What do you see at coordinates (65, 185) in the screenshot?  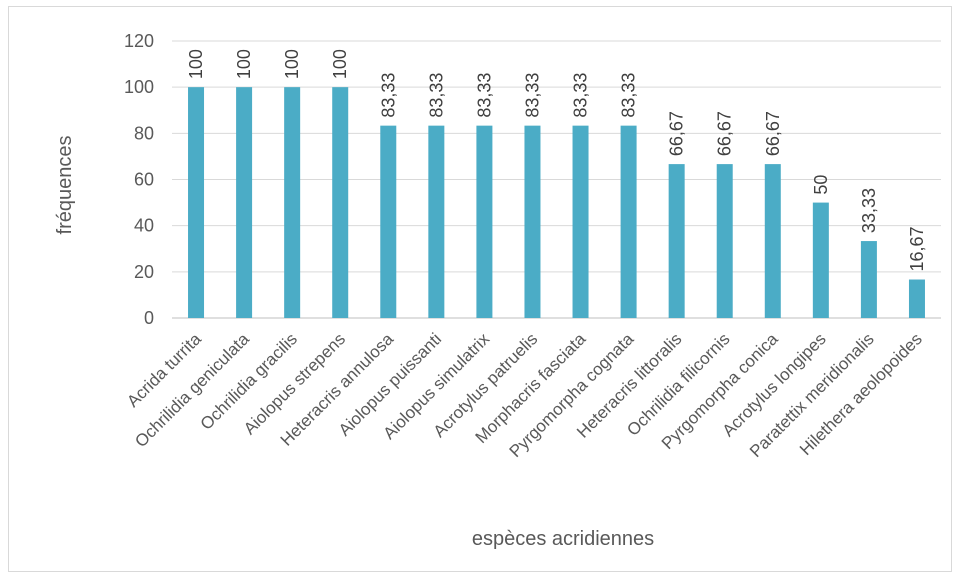 I see `y-axis-title: fréquences` at bounding box center [65, 185].